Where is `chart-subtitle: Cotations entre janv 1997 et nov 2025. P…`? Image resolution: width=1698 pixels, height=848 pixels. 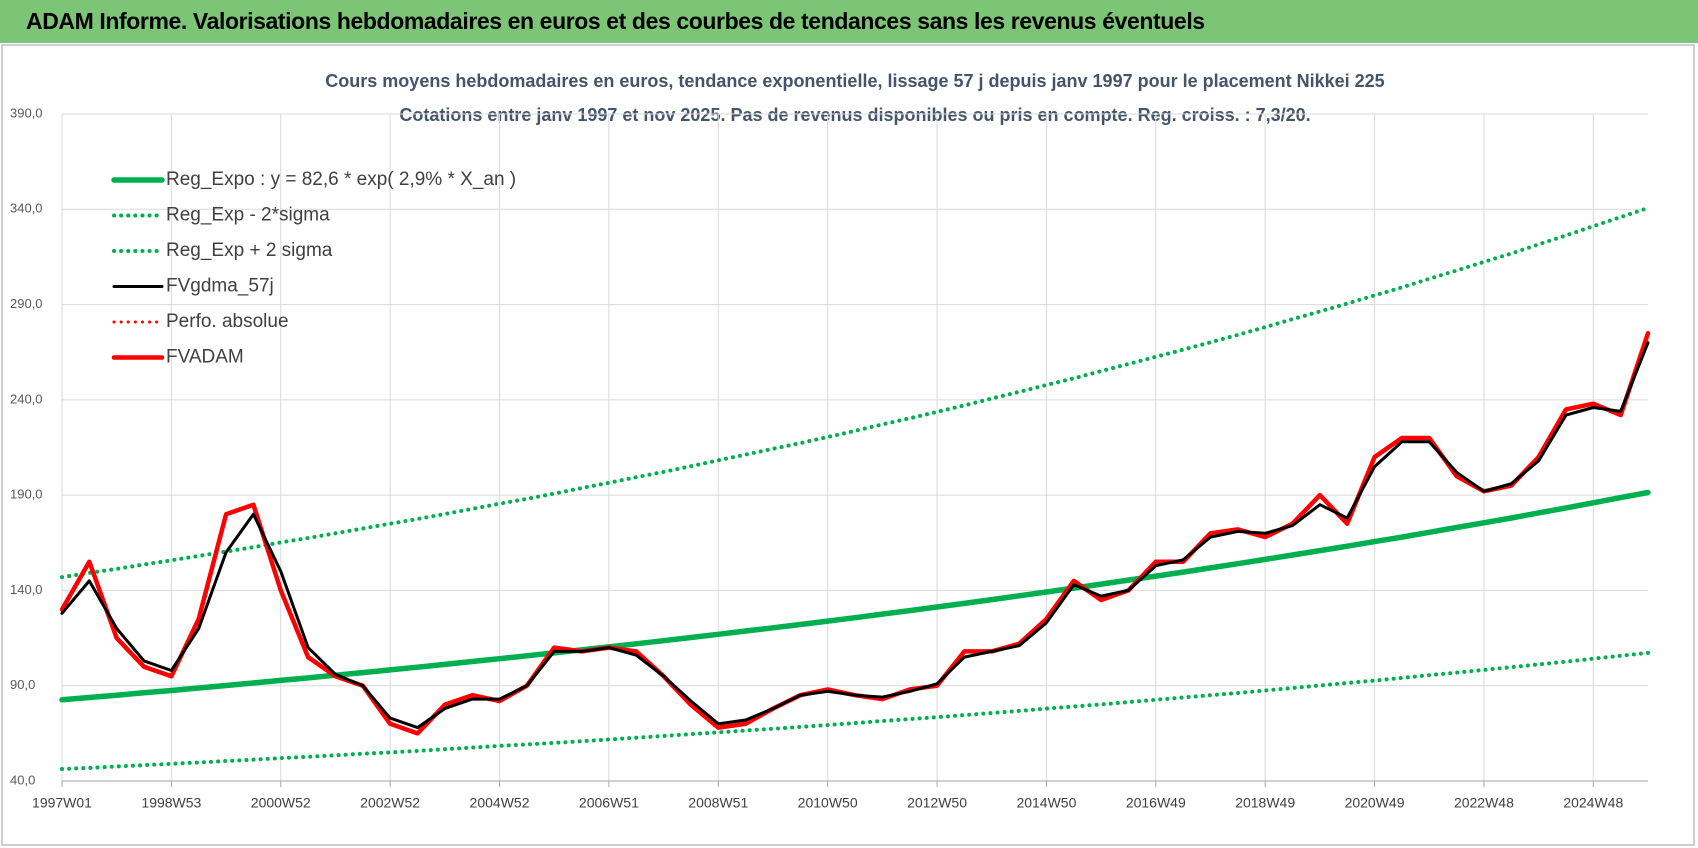 chart-subtitle: Cotations entre janv 1997 et nov 2025. P… is located at coordinates (854, 115).